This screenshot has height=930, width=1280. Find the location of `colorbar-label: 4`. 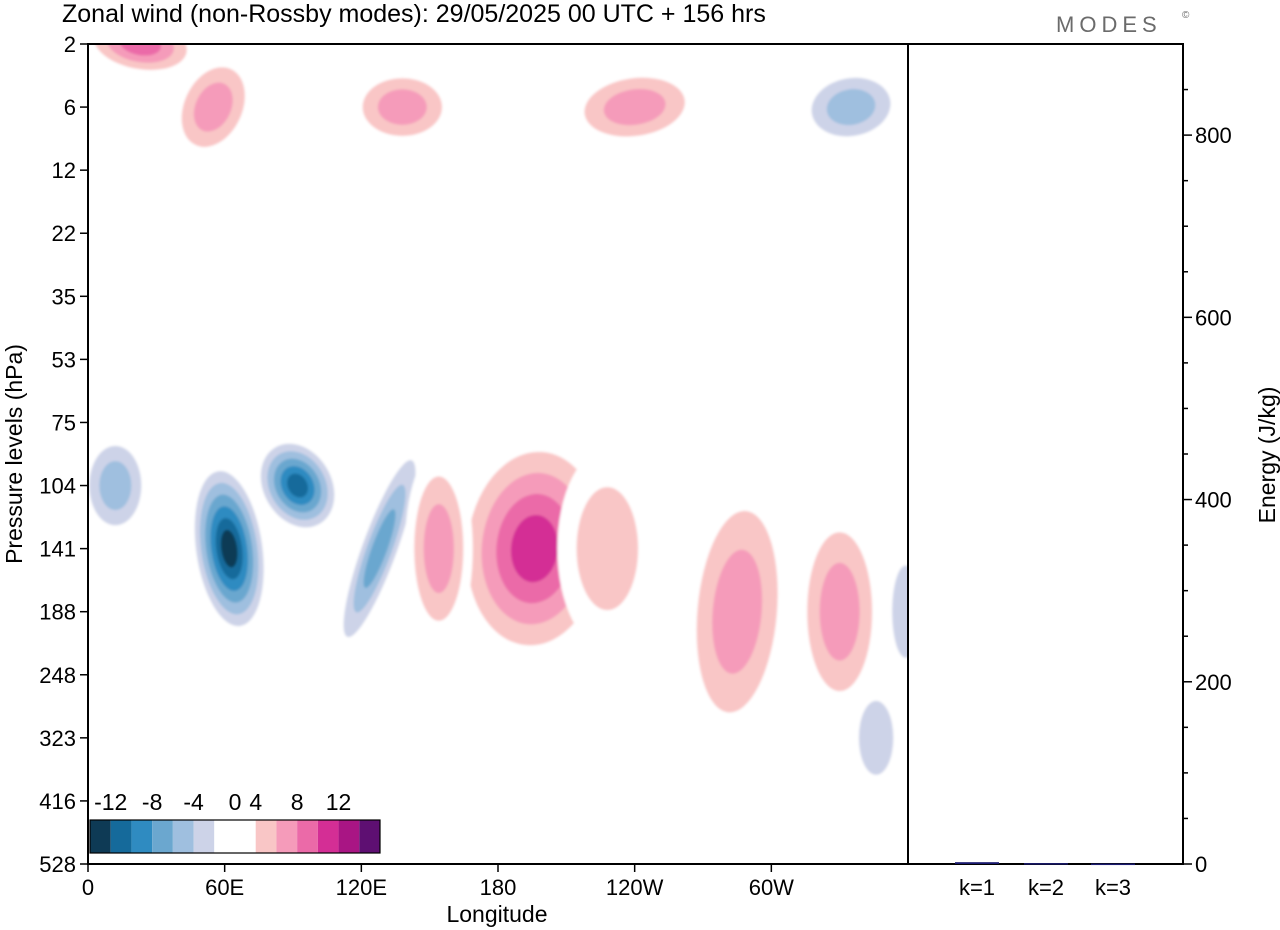

colorbar-label: 4 is located at coordinates (255, 802).